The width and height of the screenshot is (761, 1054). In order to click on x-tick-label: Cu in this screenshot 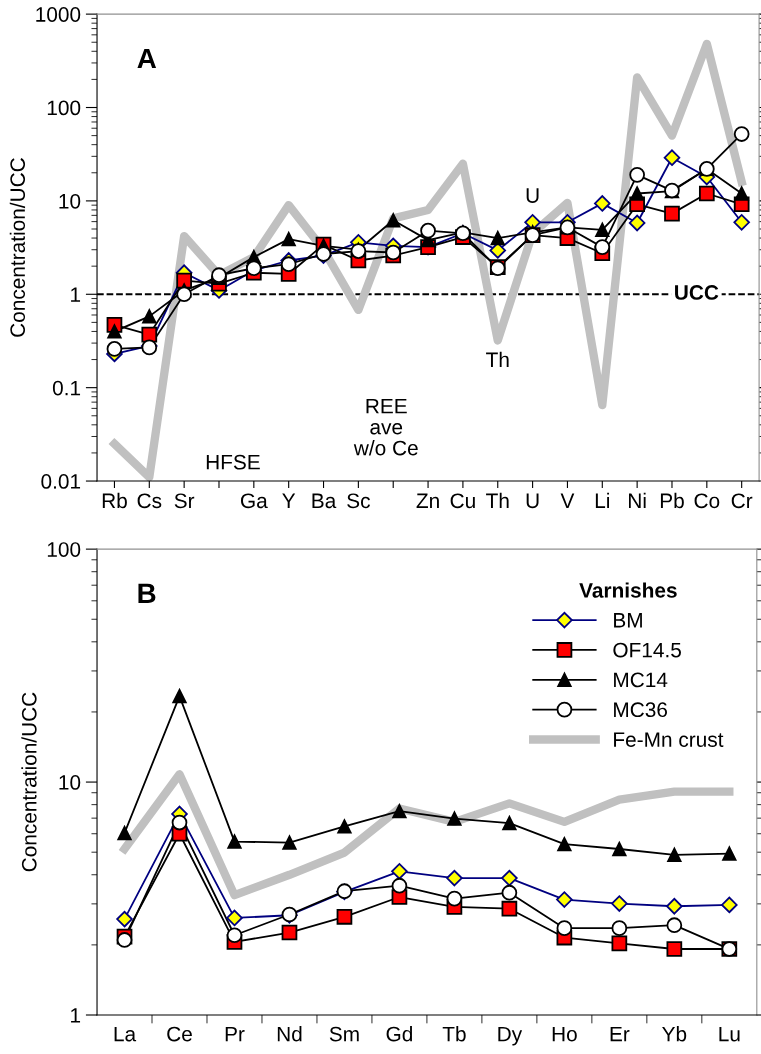, I will do `click(462, 501)`.